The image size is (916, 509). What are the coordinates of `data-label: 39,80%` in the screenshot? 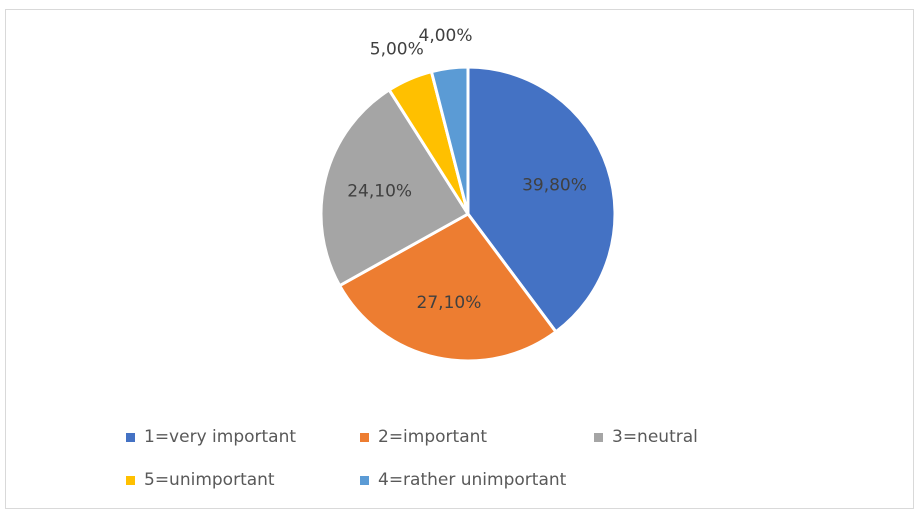 It's located at (554, 185).